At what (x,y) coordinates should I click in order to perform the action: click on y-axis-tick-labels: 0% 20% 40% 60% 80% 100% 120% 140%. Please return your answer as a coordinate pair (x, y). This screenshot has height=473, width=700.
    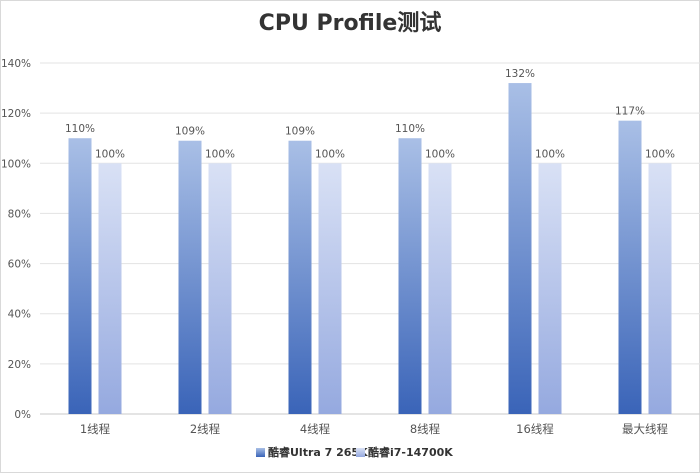
    Looking at the image, I should click on (16, 239).